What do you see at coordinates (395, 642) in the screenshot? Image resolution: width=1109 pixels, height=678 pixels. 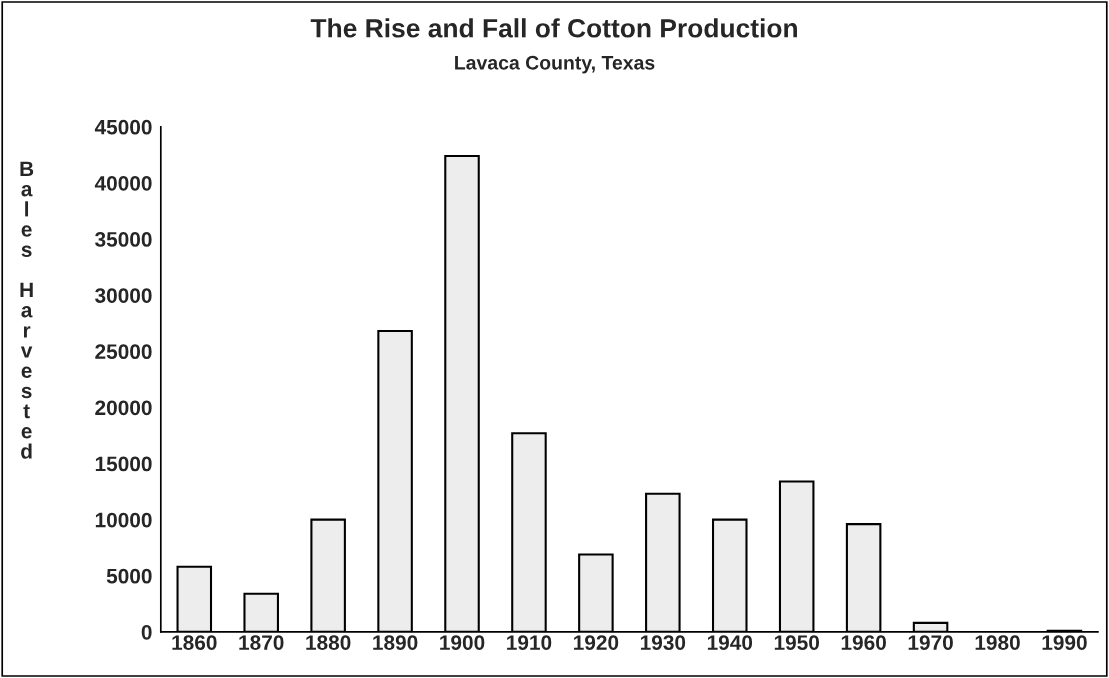 I see `x-tick-label: 1890` at bounding box center [395, 642].